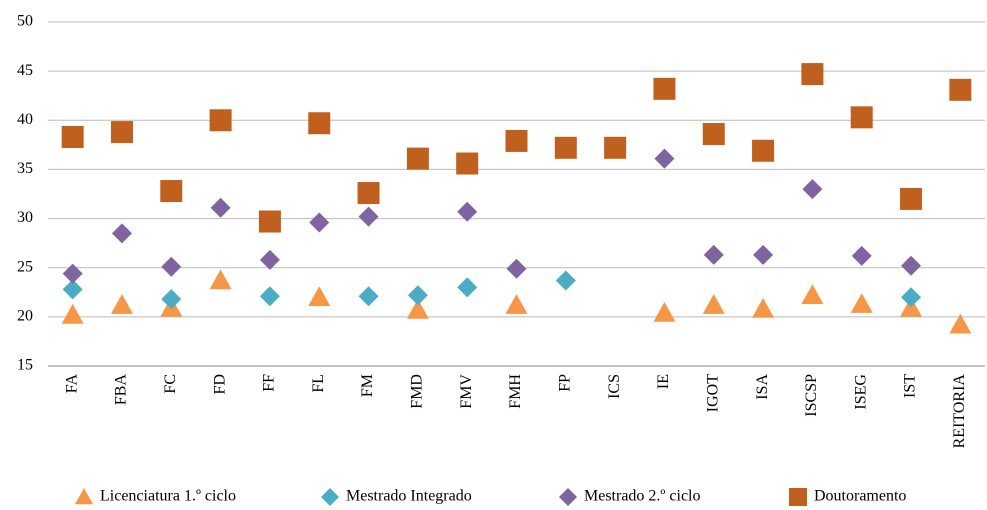 The width and height of the screenshot is (987, 510). I want to click on legend-label: Licenciatura 1.º ciclo, so click(168, 496).